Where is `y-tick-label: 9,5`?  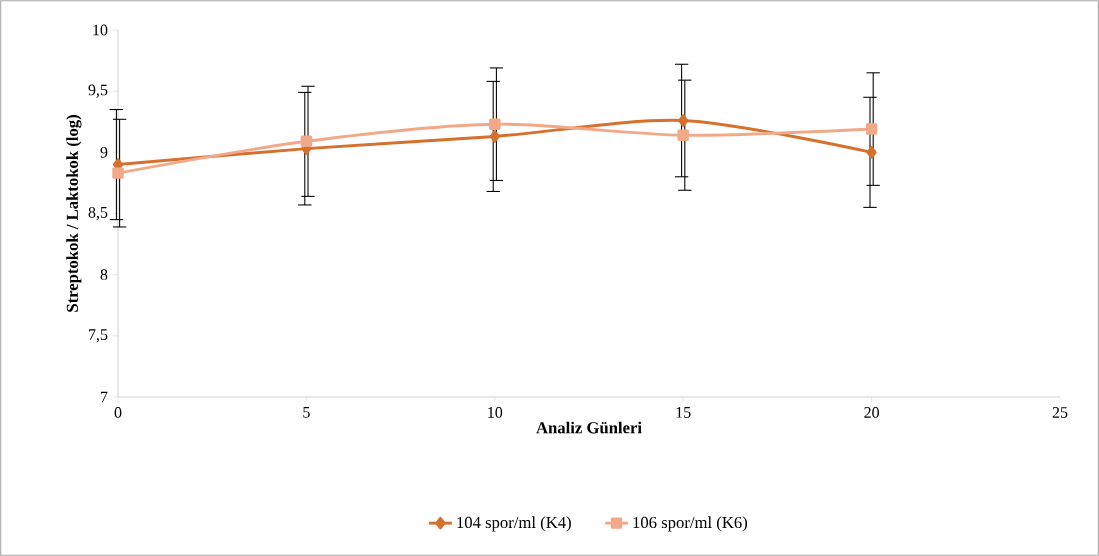
y-tick-label: 9,5 is located at coordinates (98, 91).